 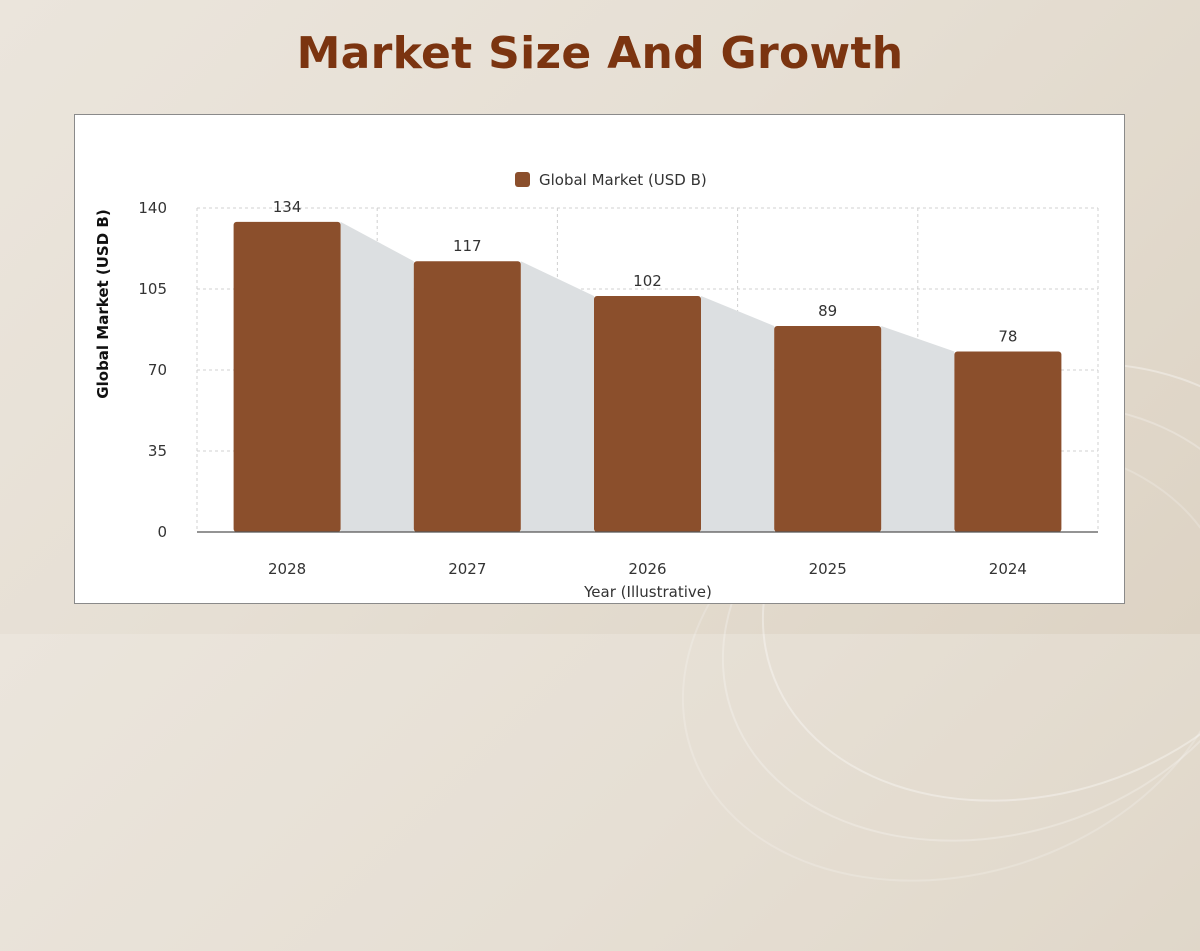 I want to click on bar-2025, so click(x=828, y=429).